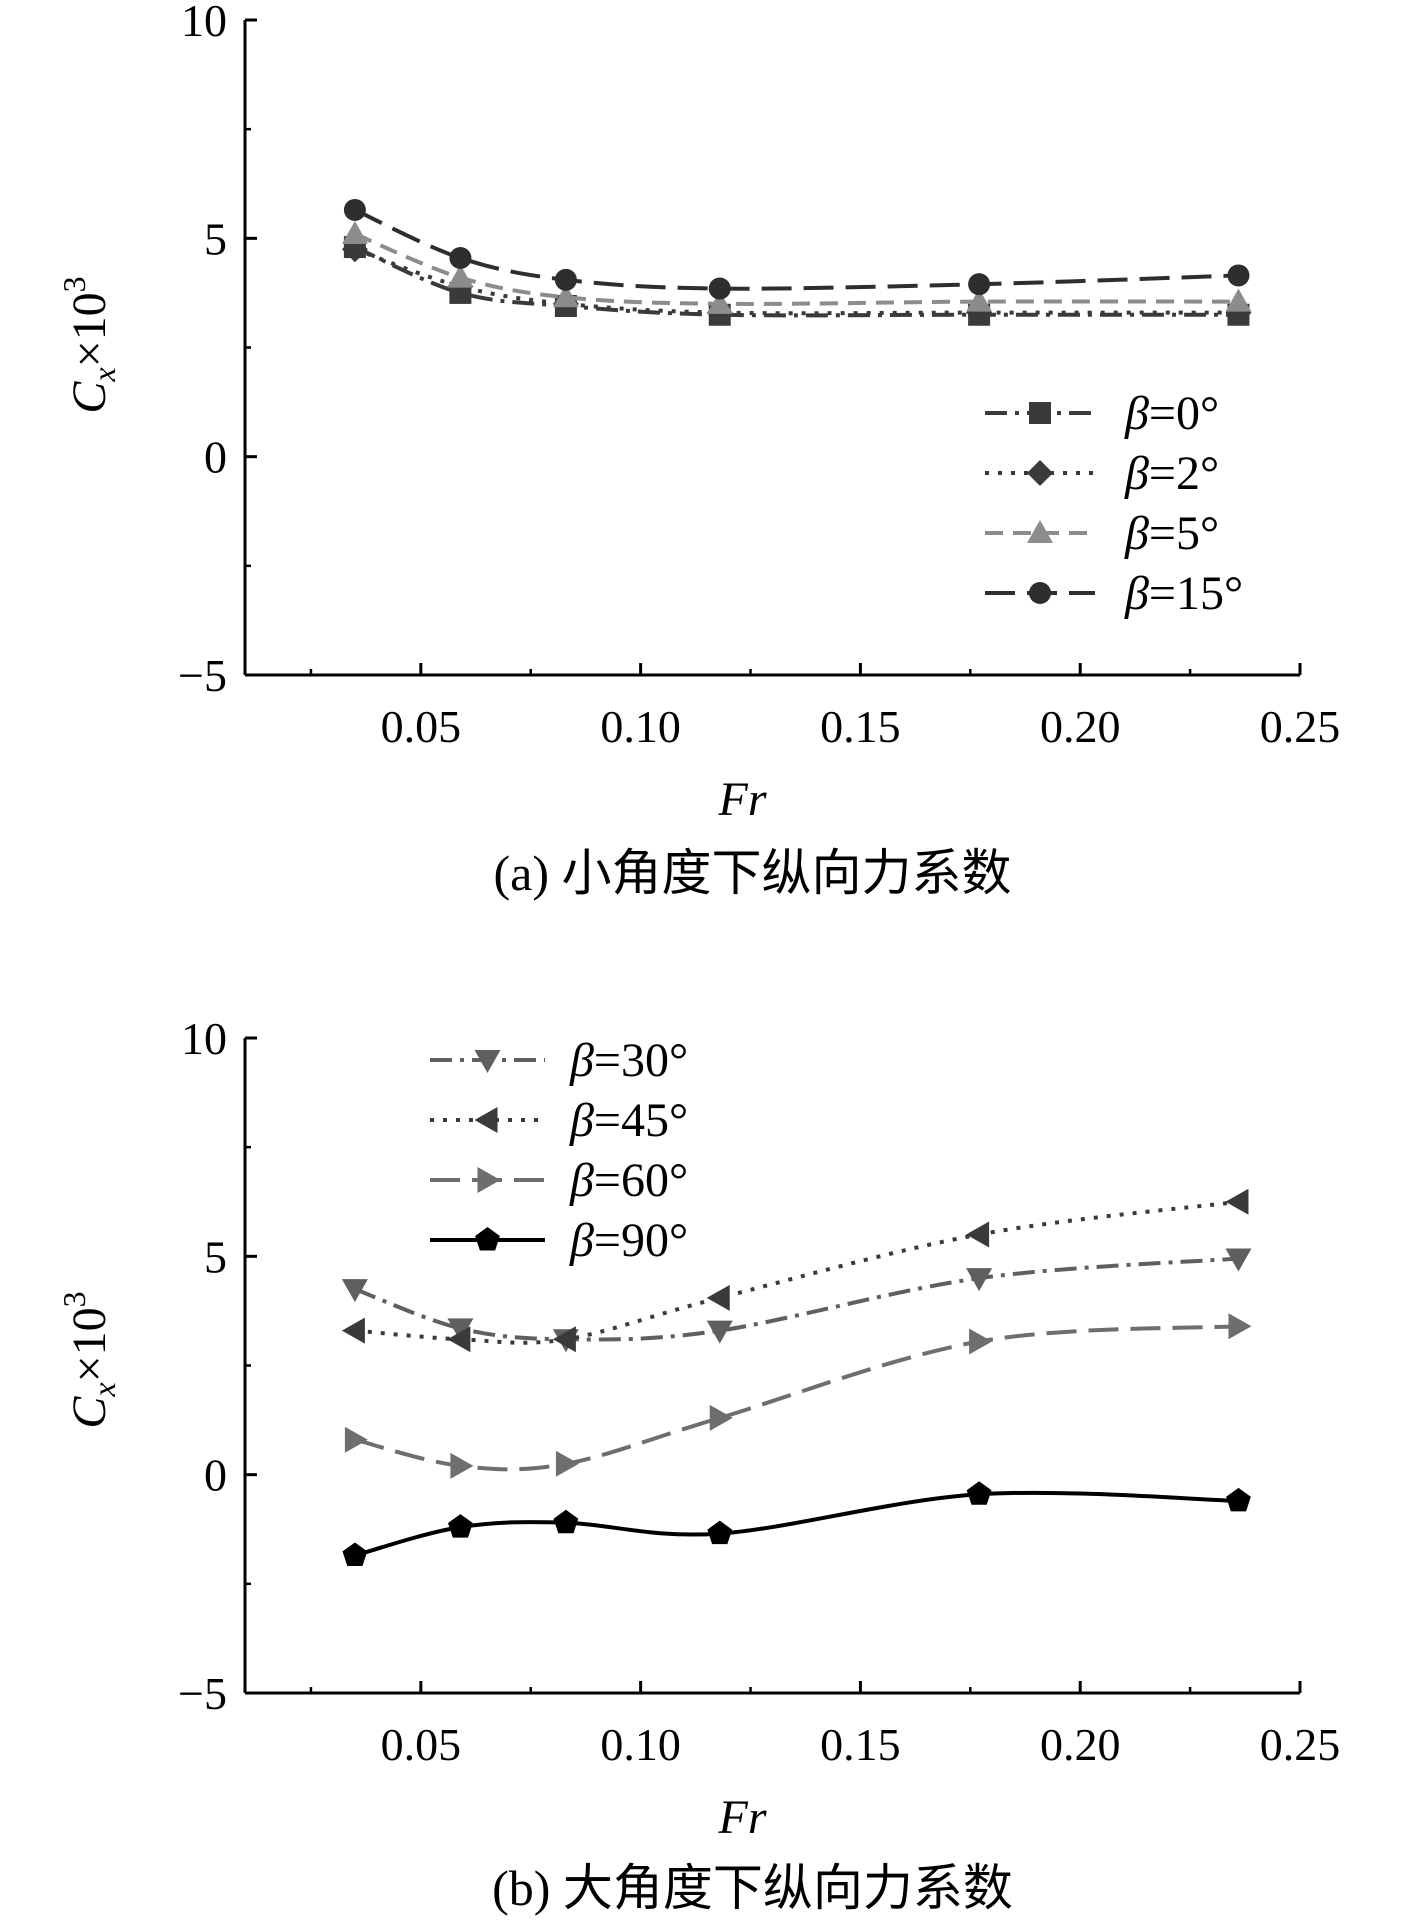 Image resolution: width=1417 pixels, height=1926 pixels. What do you see at coordinates (641, 1120) in the screenshot?
I see `legend-label-value: =45°` at bounding box center [641, 1120].